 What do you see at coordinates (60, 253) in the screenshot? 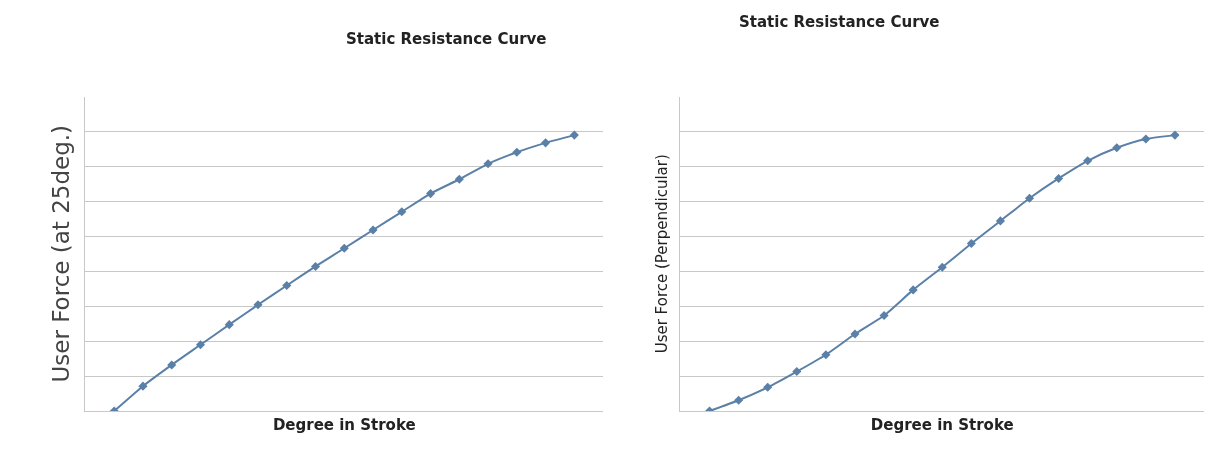
I see `y-axis-title: User Force (at 25deg.)` at bounding box center [60, 253].